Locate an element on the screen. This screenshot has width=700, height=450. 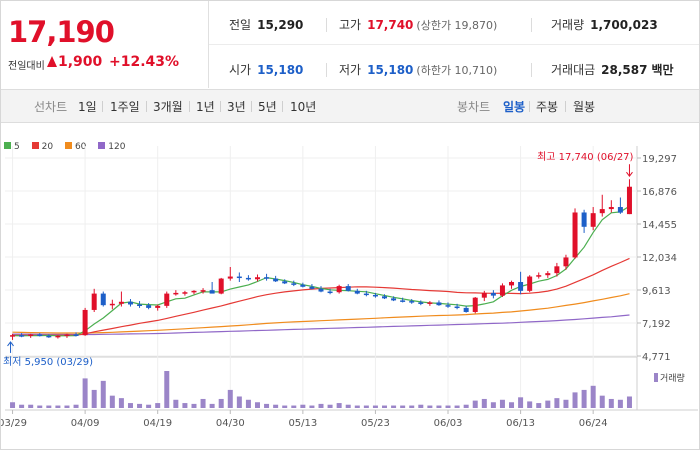
legend-swatch is located at coordinates (102, 145).